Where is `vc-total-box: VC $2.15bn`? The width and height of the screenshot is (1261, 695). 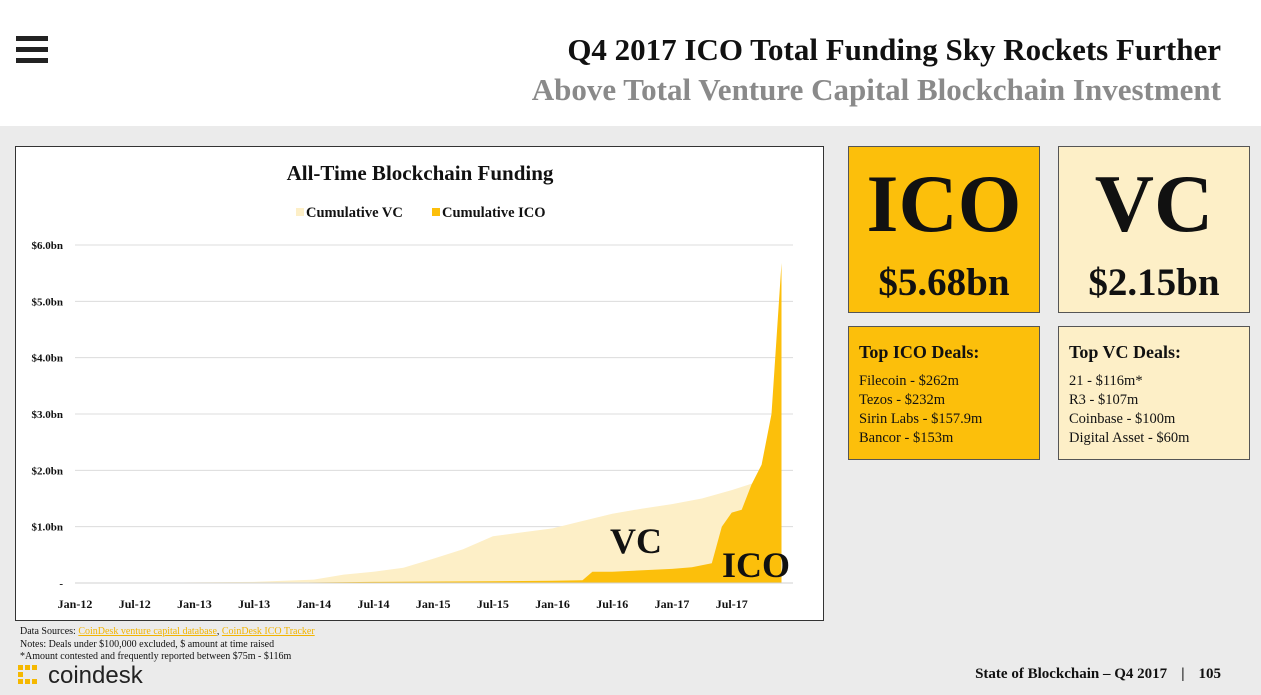 vc-total-box: VC $2.15bn is located at coordinates (1154, 229).